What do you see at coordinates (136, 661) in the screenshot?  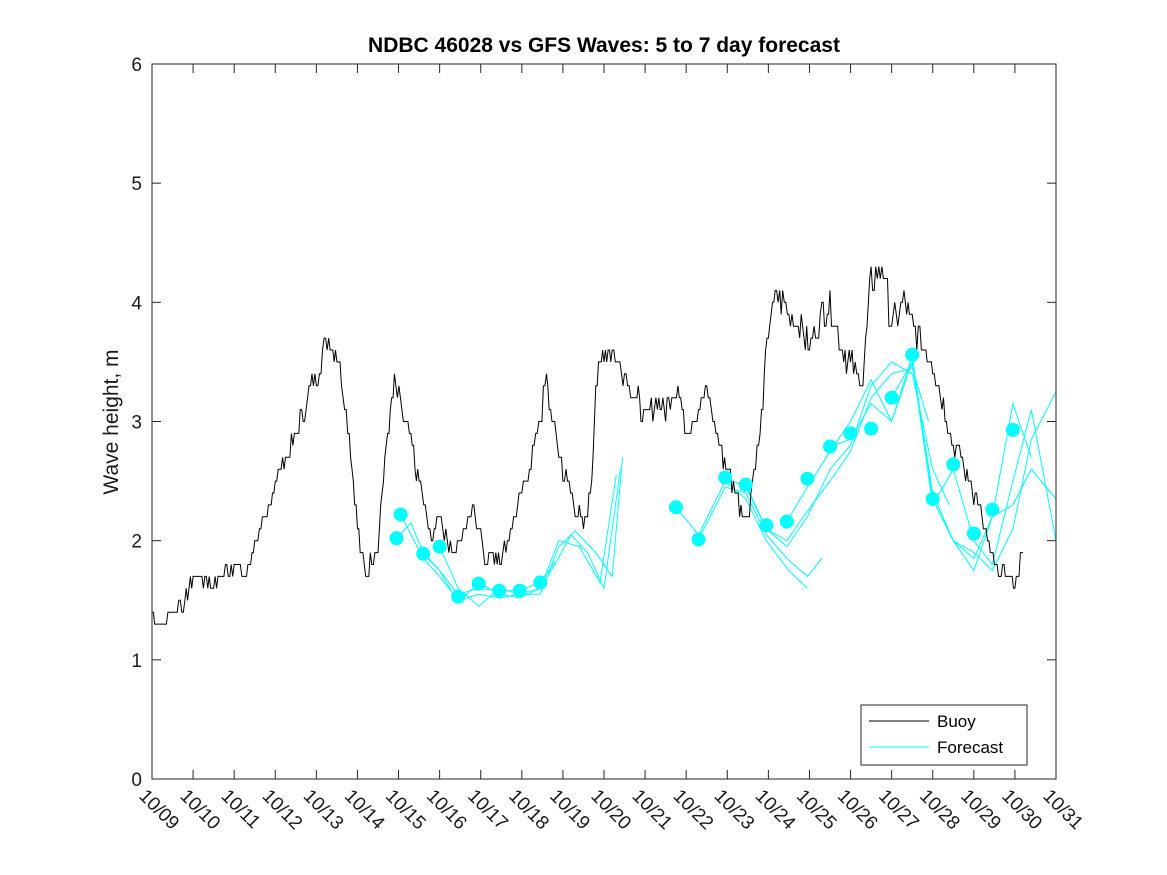 I see `y-tick-label: 1` at bounding box center [136, 661].